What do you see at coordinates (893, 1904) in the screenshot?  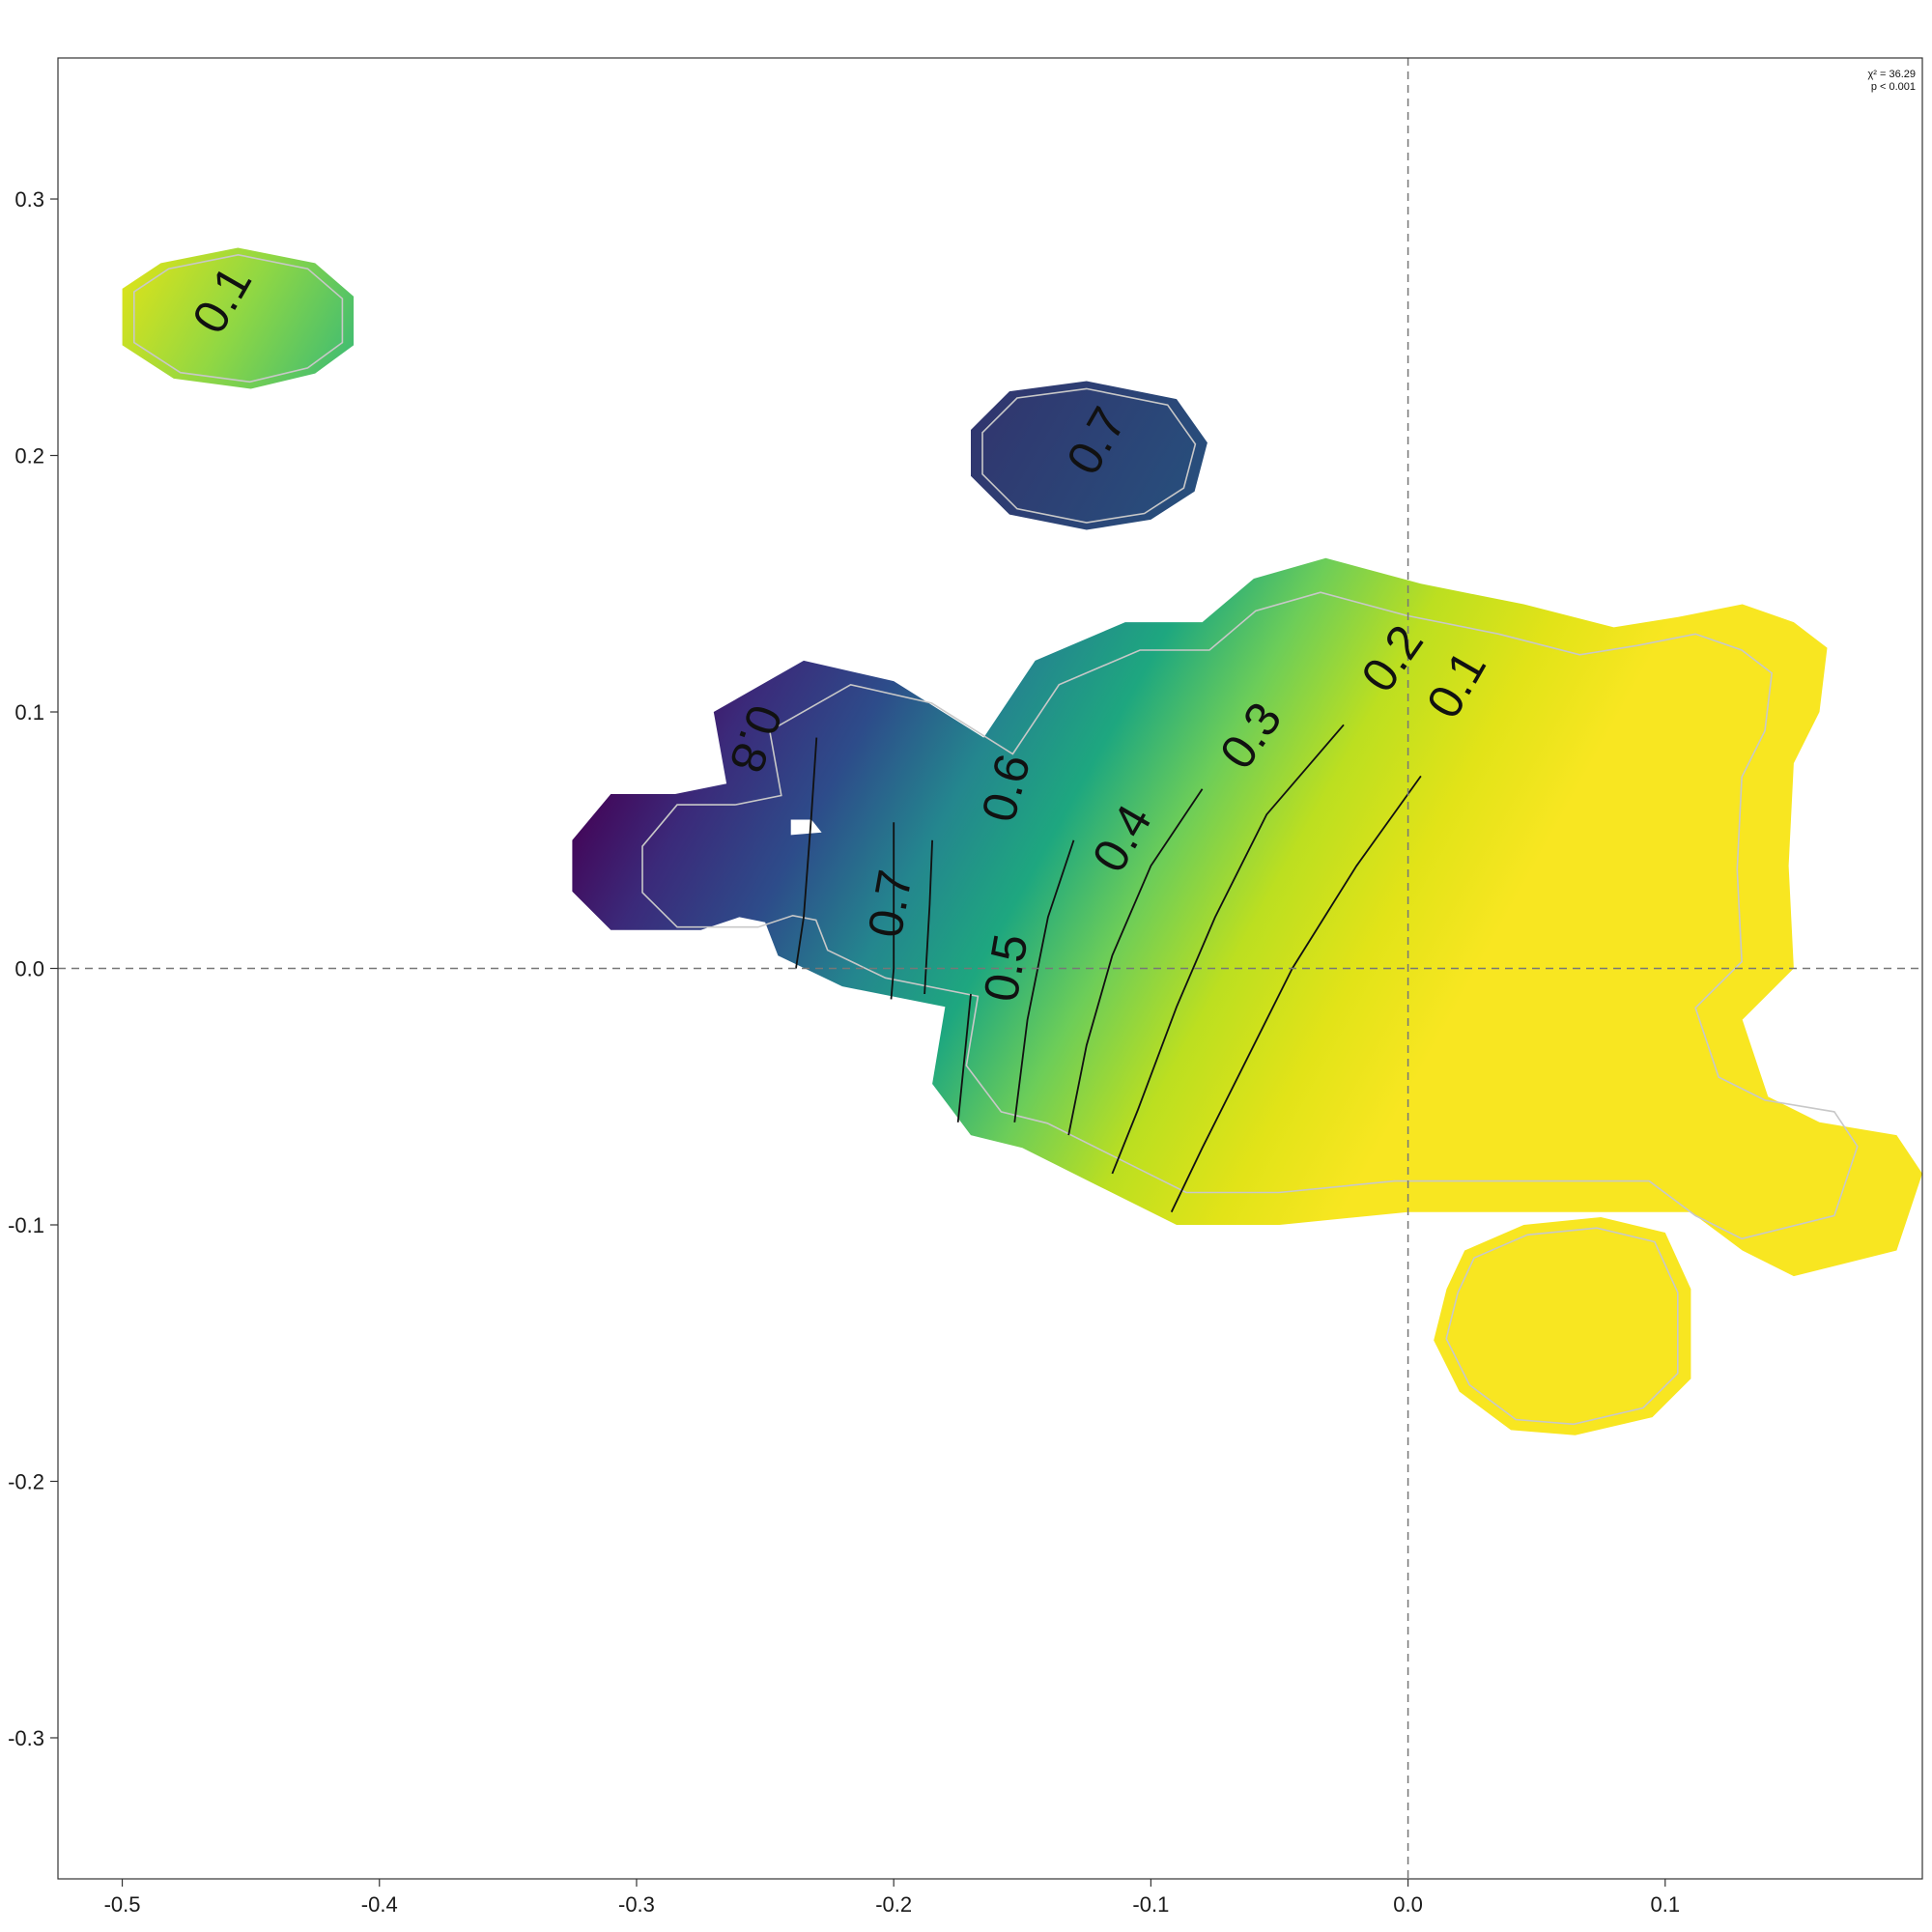 I see `x-tick-label: -0.2` at bounding box center [893, 1904].